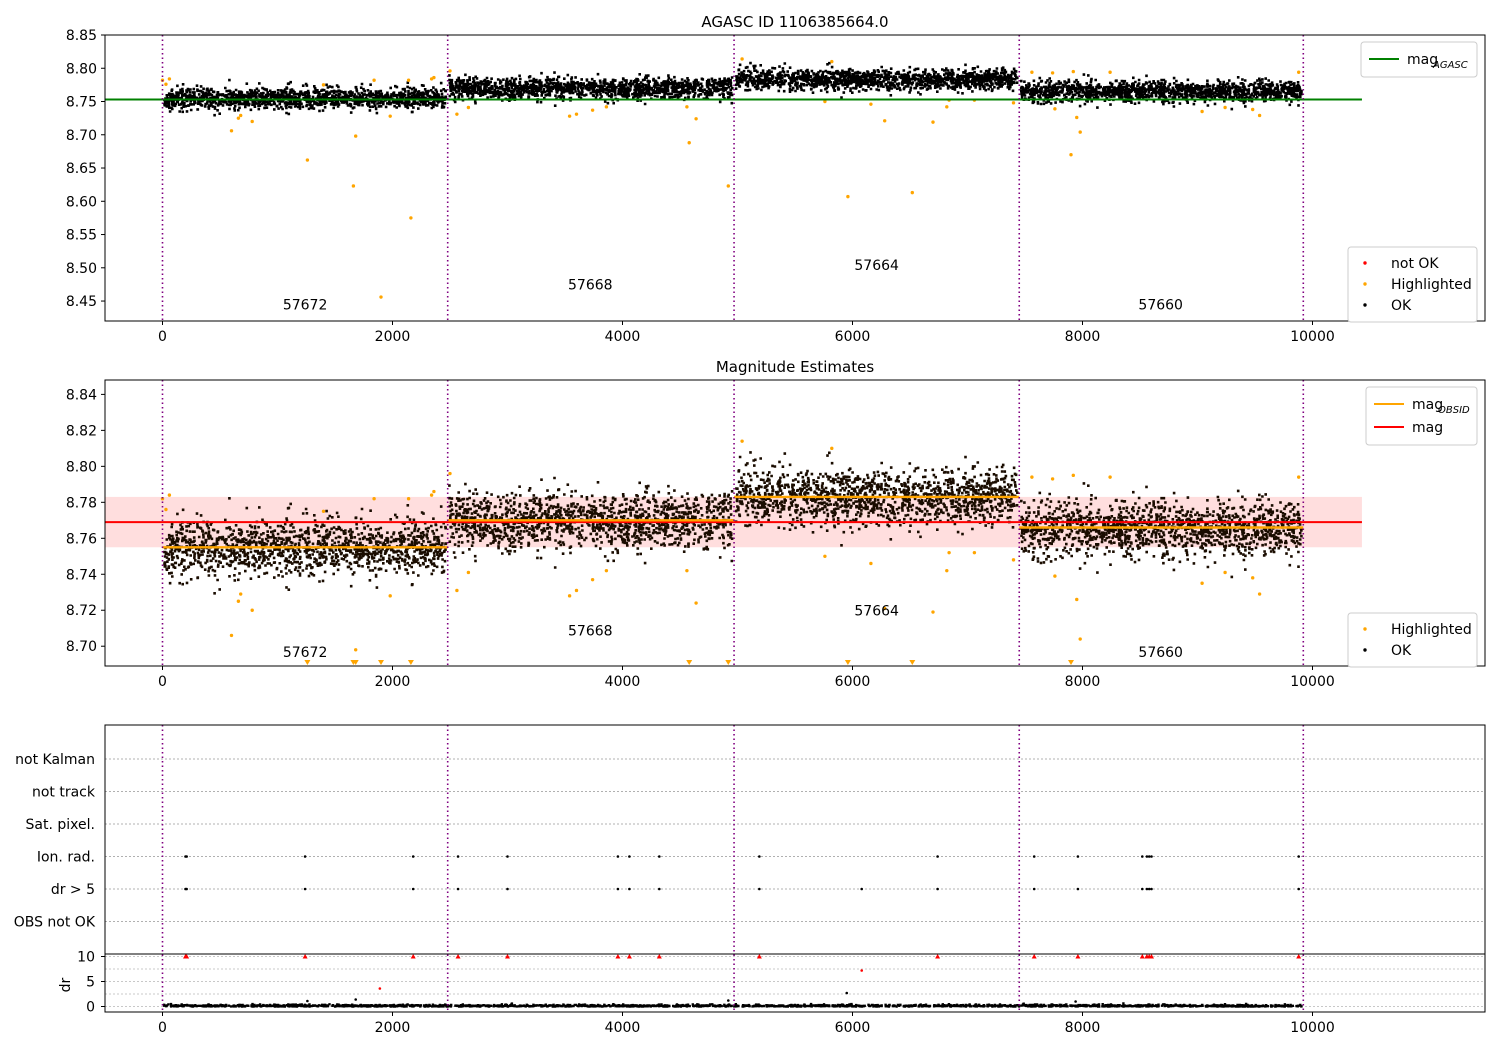 The height and width of the screenshot is (1050, 1500). Describe the element at coordinates (64, 793) in the screenshot. I see `p3-flag-label: not track` at that location.